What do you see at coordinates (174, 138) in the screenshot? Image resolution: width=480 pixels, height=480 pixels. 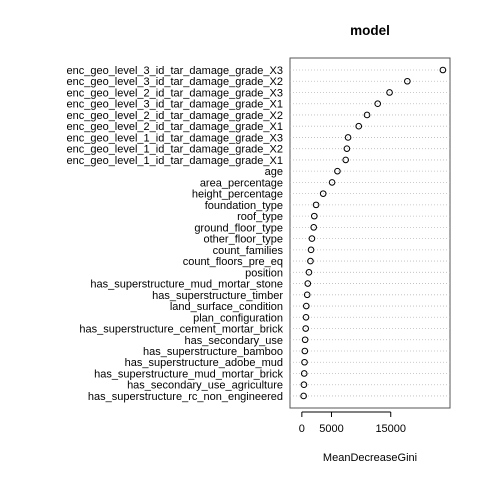 I see `category-label: enc_geo_level_1_id_tar_damage_grade_X3` at bounding box center [174, 138].